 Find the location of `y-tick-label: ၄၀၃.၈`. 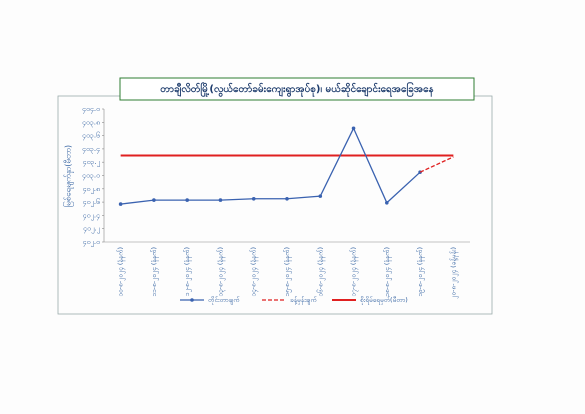

y-tick-label: ၄၀၃.၈ is located at coordinates (91, 122).